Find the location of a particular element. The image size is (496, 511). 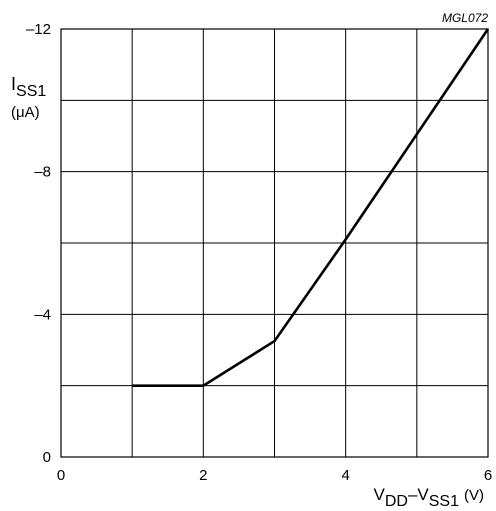

y-axis-label-main: I is located at coordinates (13, 84).